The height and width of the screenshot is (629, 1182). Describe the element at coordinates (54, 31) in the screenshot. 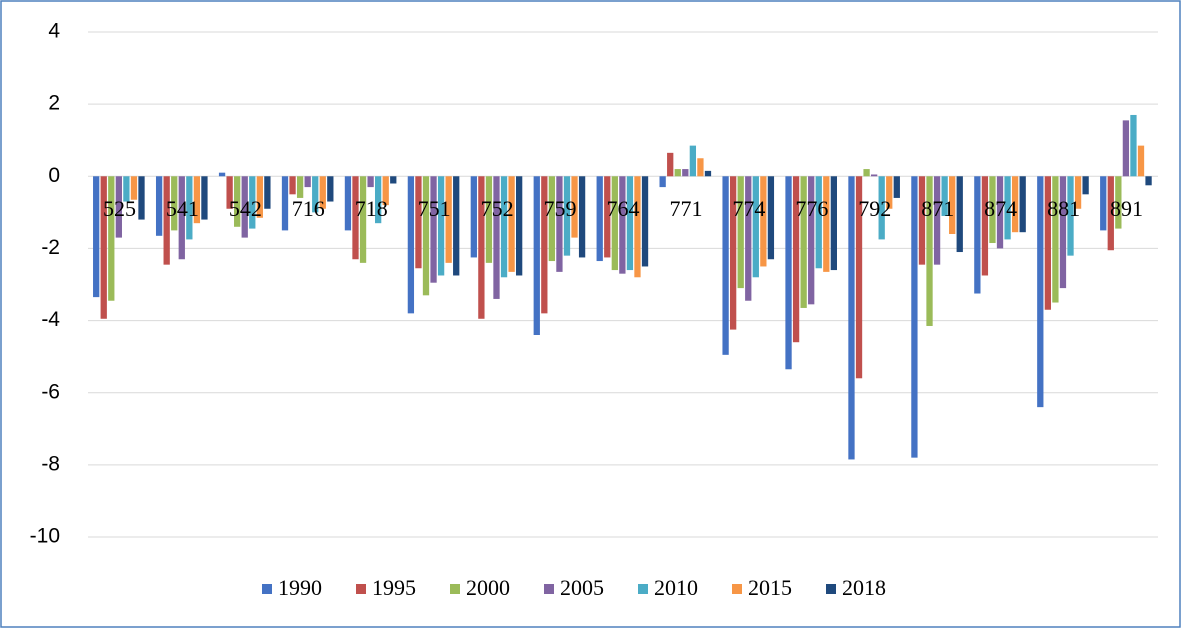

I see `y-tick-label: 4` at that location.